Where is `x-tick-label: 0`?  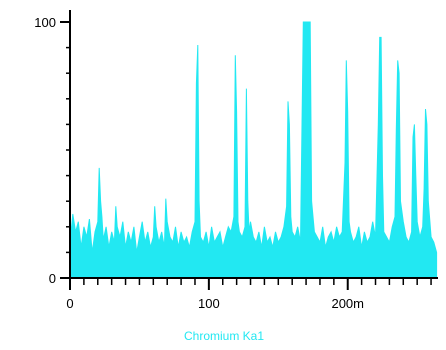 x-tick-label: 0 is located at coordinates (69, 303).